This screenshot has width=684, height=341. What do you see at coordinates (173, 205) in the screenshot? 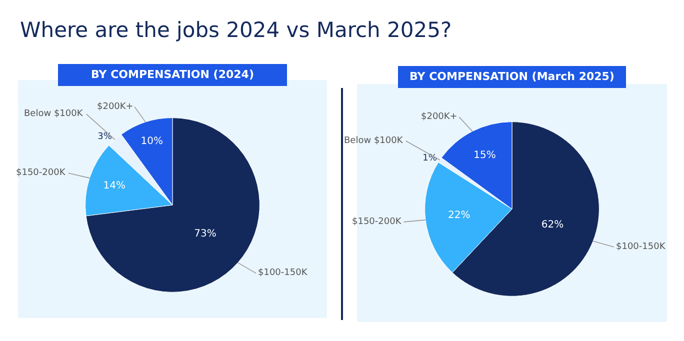
I see `pie-slice` at bounding box center [173, 205].